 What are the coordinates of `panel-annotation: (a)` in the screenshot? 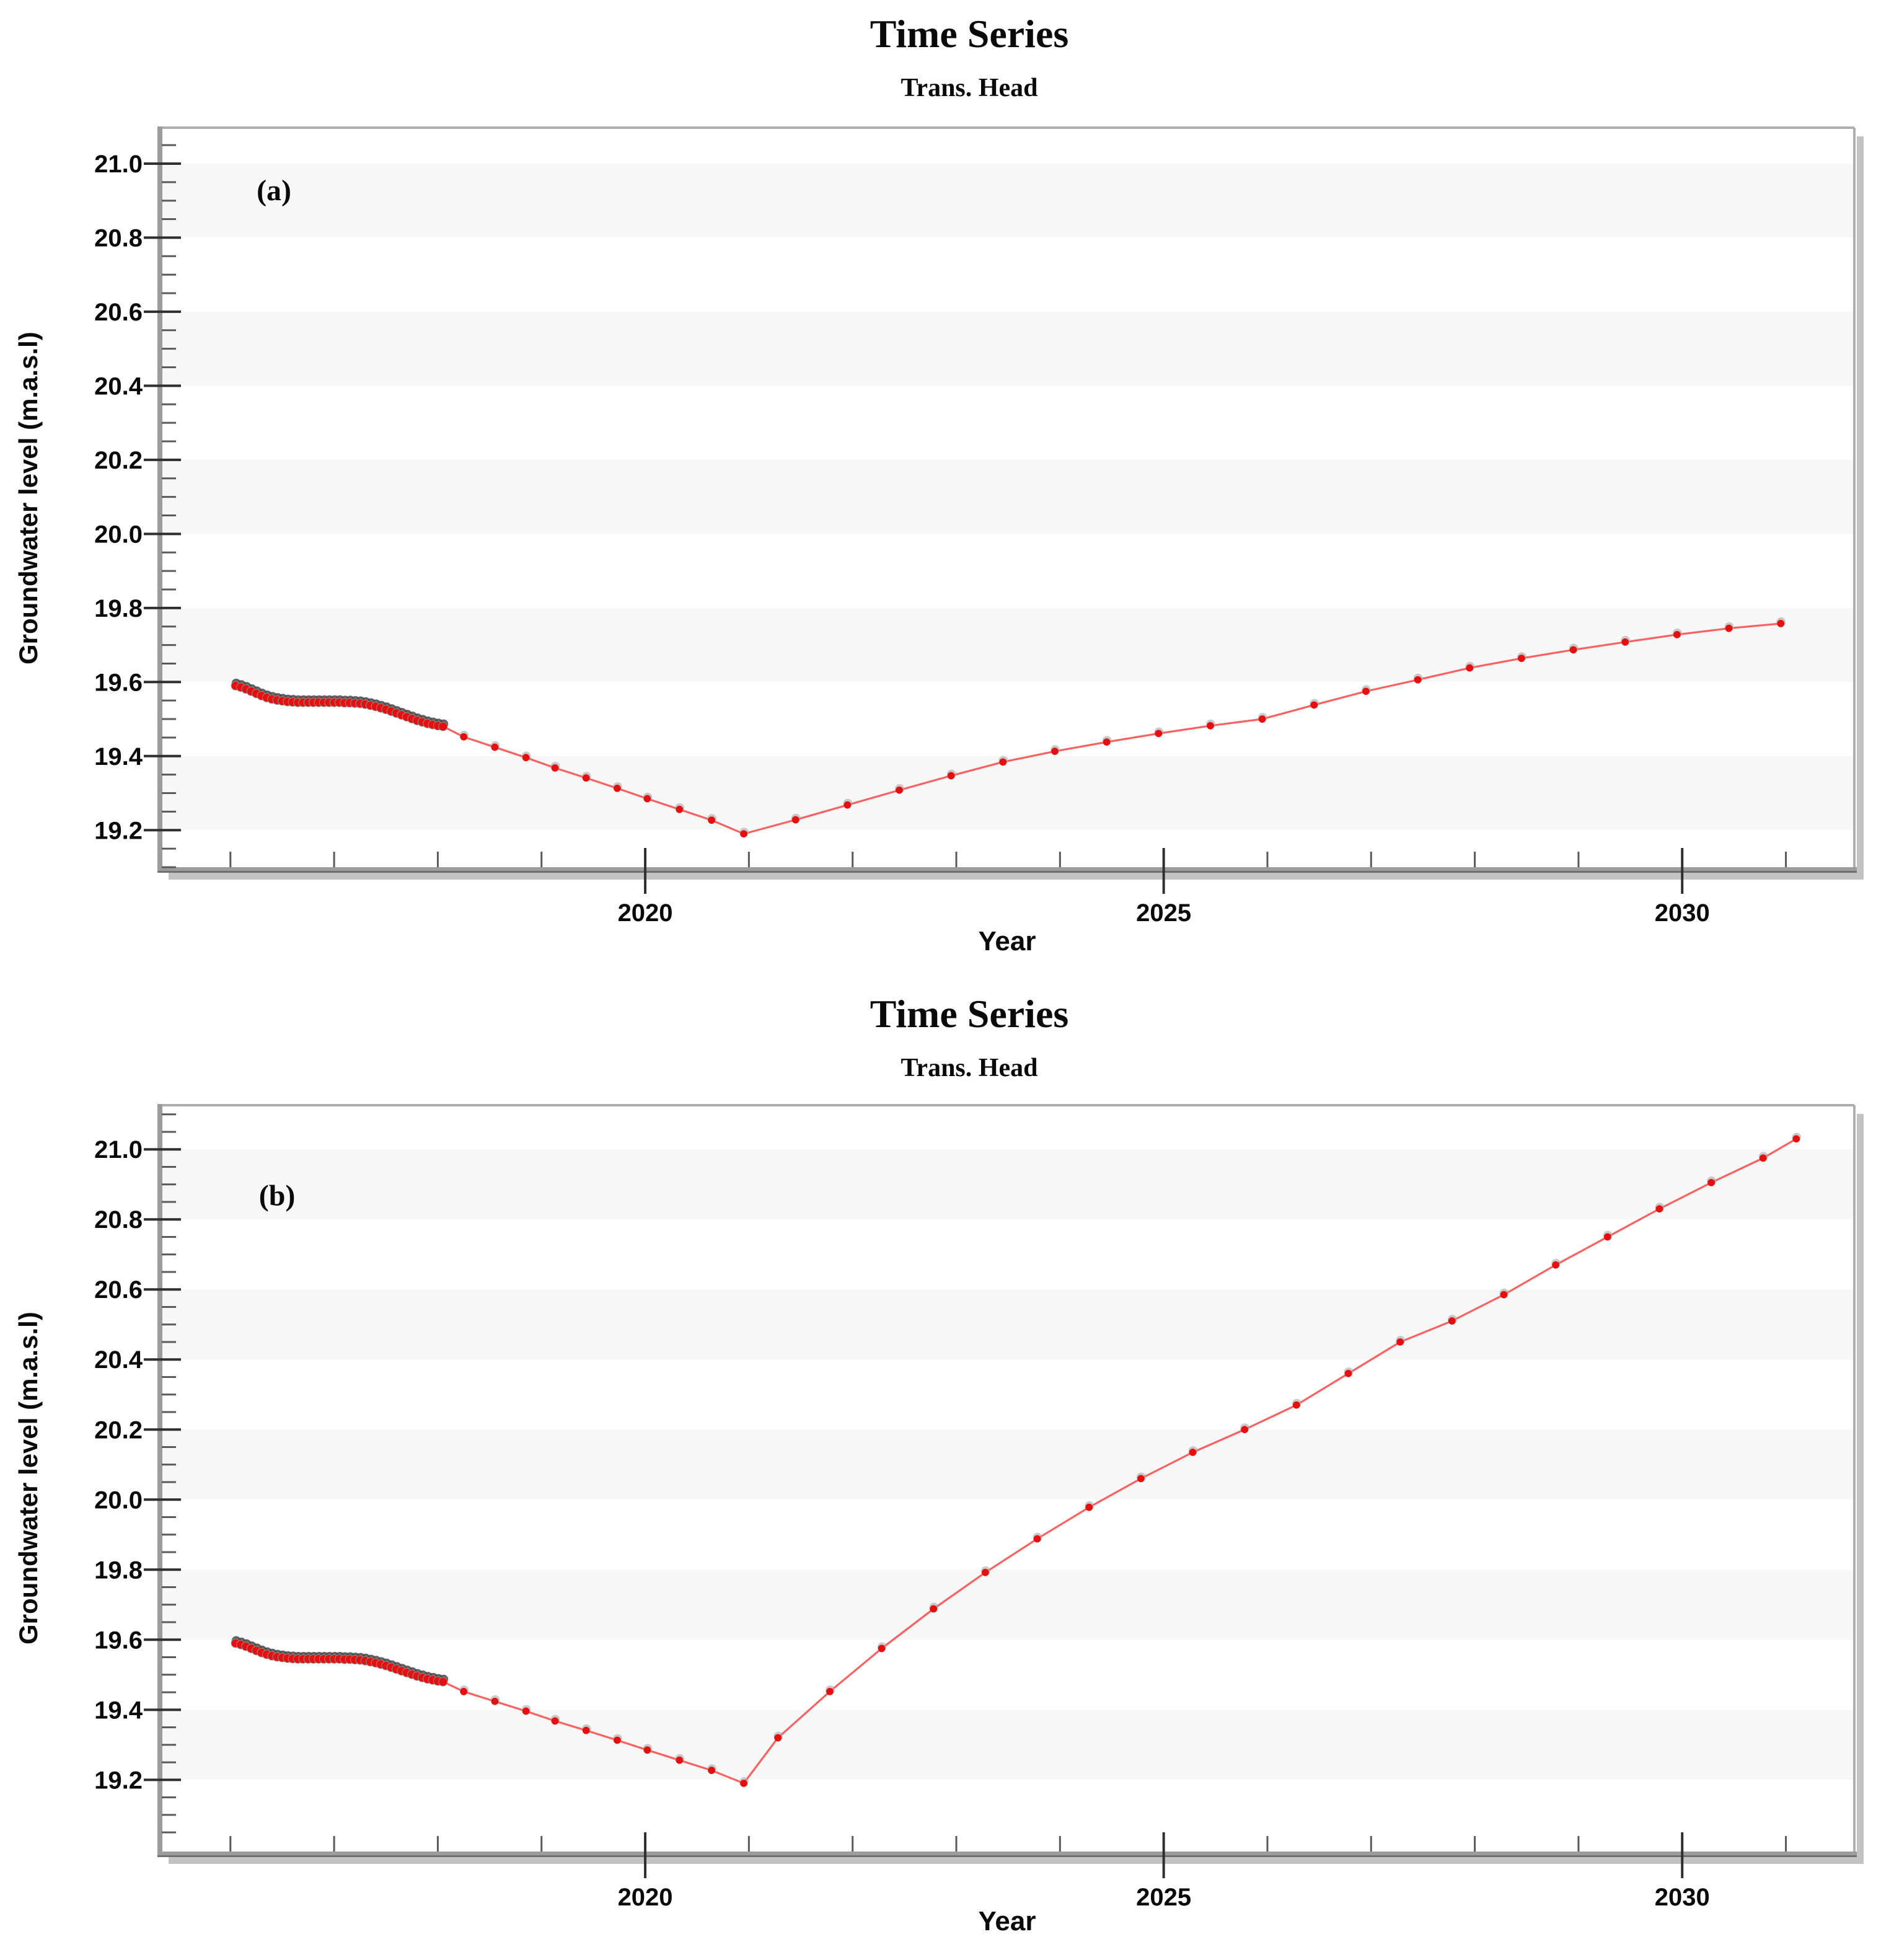 It's located at (274, 190).